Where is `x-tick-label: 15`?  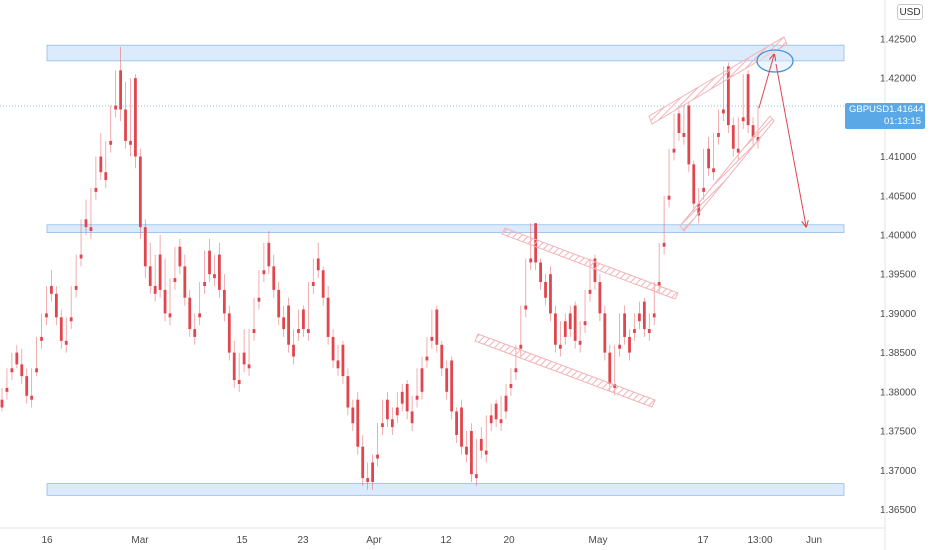
x-tick-label: 15 is located at coordinates (242, 540).